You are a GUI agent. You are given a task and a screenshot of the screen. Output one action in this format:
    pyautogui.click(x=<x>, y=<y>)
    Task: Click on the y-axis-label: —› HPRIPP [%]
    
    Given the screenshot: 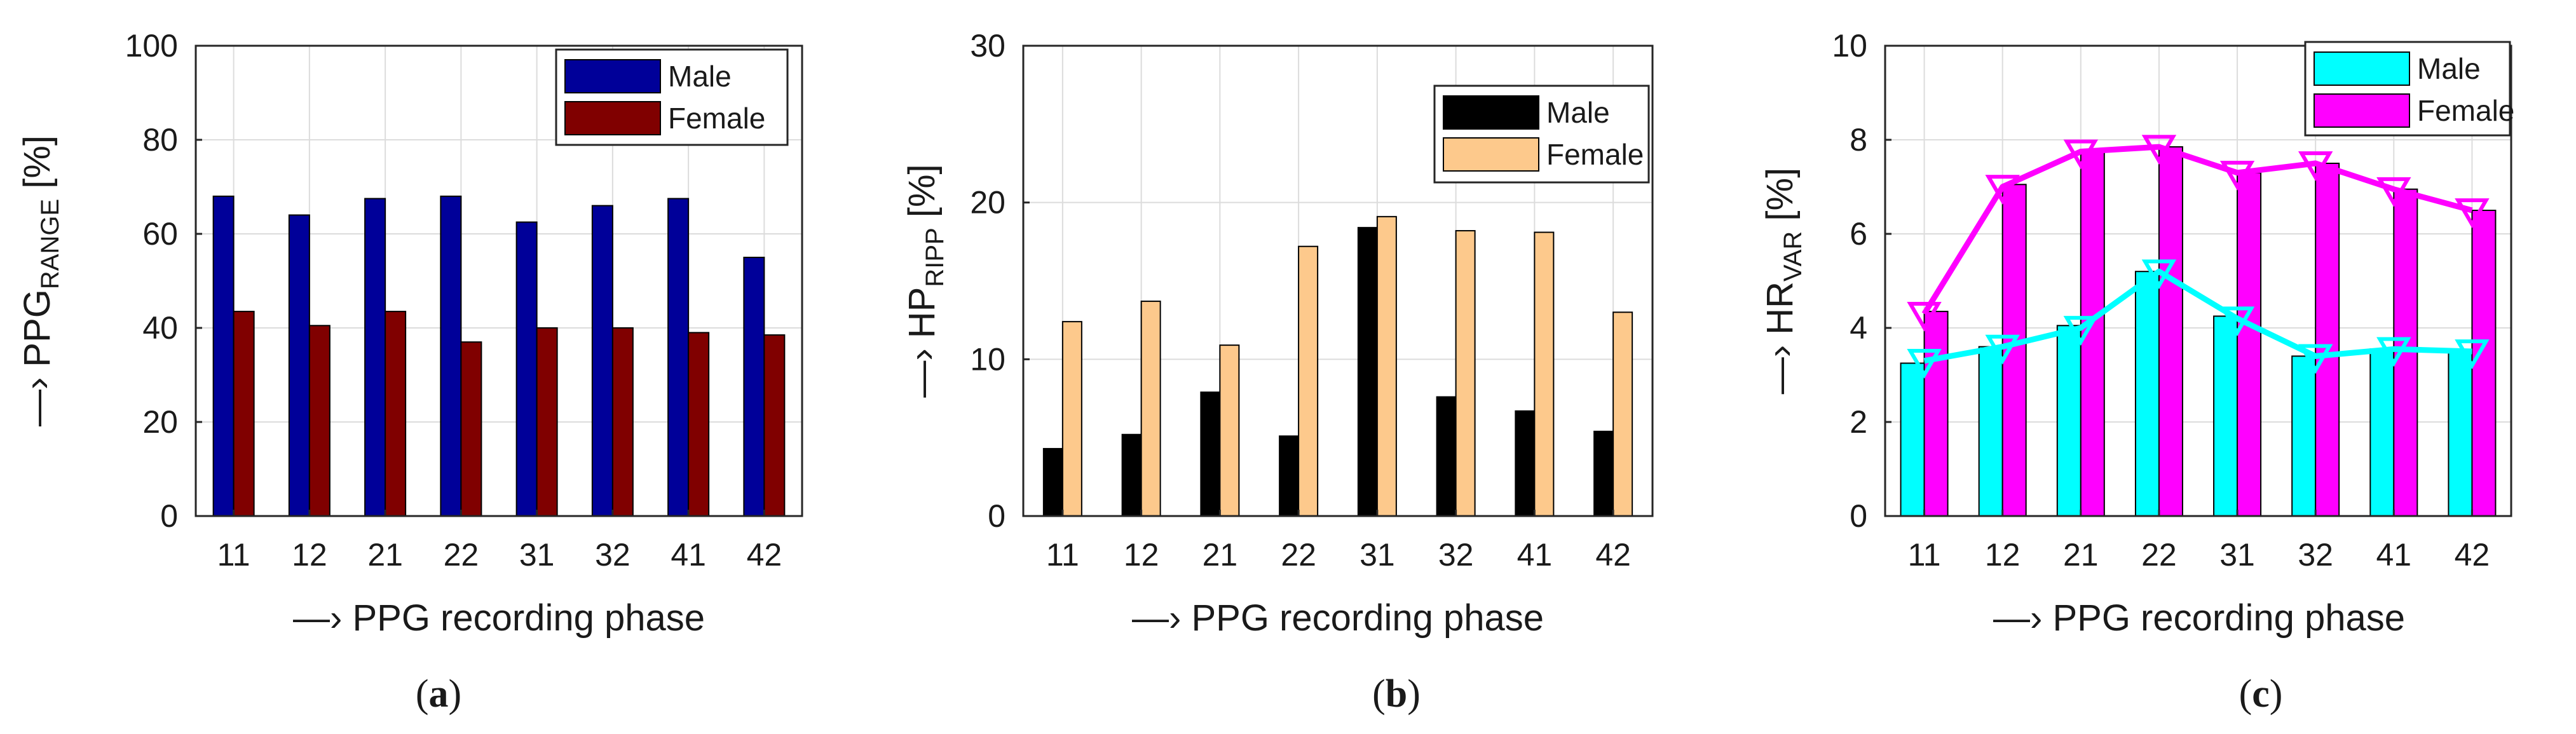 What is the action you would take?
    pyautogui.click(x=925, y=280)
    